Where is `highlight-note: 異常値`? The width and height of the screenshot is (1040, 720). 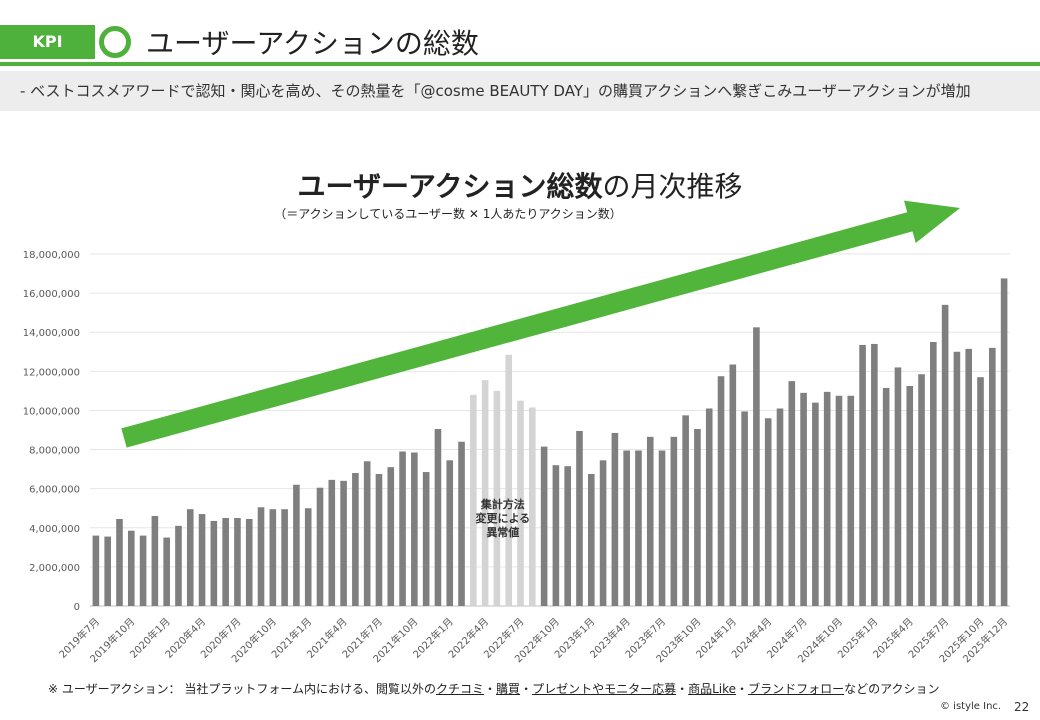
highlight-note: 異常値 is located at coordinates (502, 532).